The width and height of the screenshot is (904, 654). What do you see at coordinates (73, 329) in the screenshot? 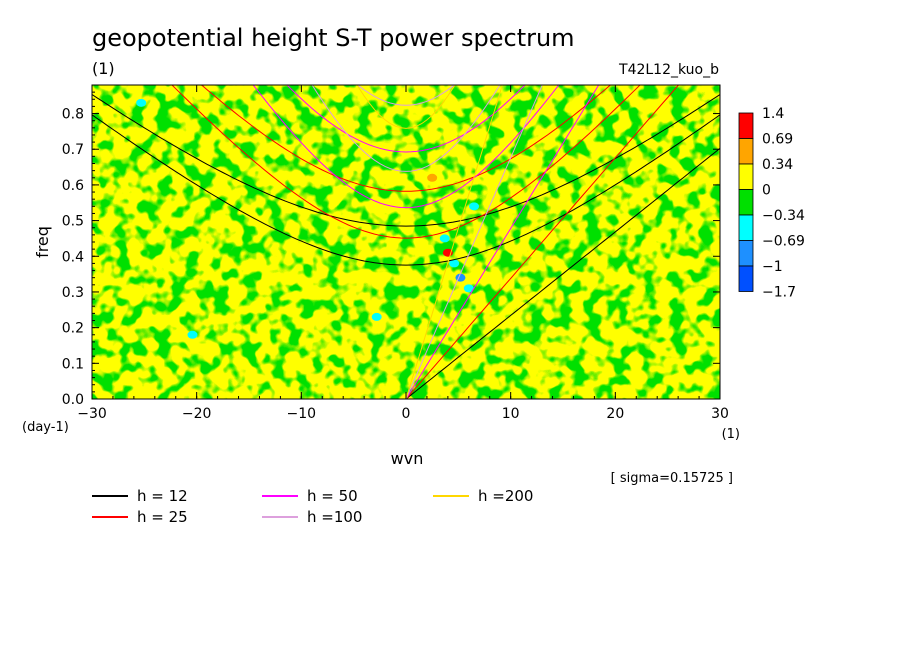
I see `y-tick-label: 0.2` at bounding box center [73, 329].